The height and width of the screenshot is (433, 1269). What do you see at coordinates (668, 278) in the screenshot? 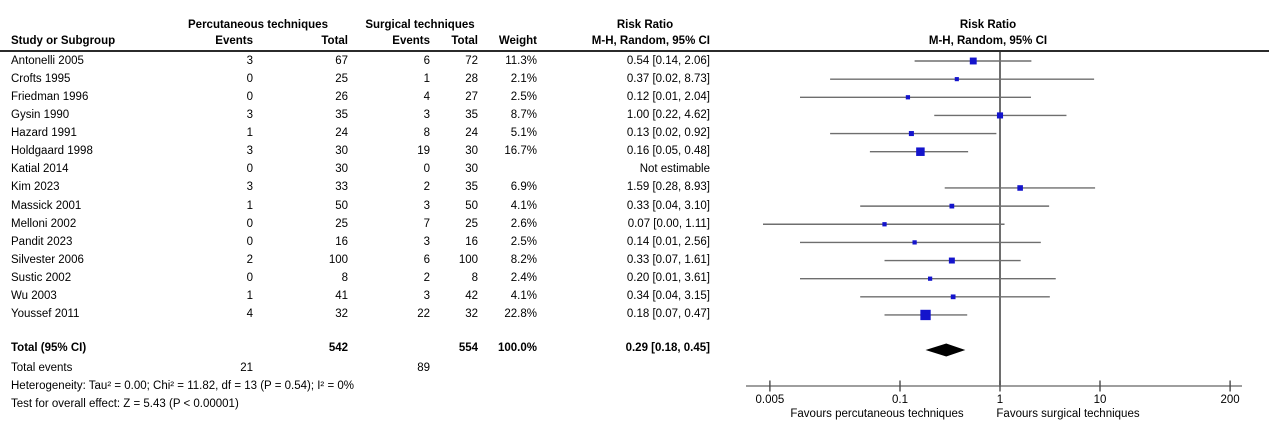
I see `risk-ratio-ci-cell: 0.20 [0.01, 3.61]` at bounding box center [668, 278].